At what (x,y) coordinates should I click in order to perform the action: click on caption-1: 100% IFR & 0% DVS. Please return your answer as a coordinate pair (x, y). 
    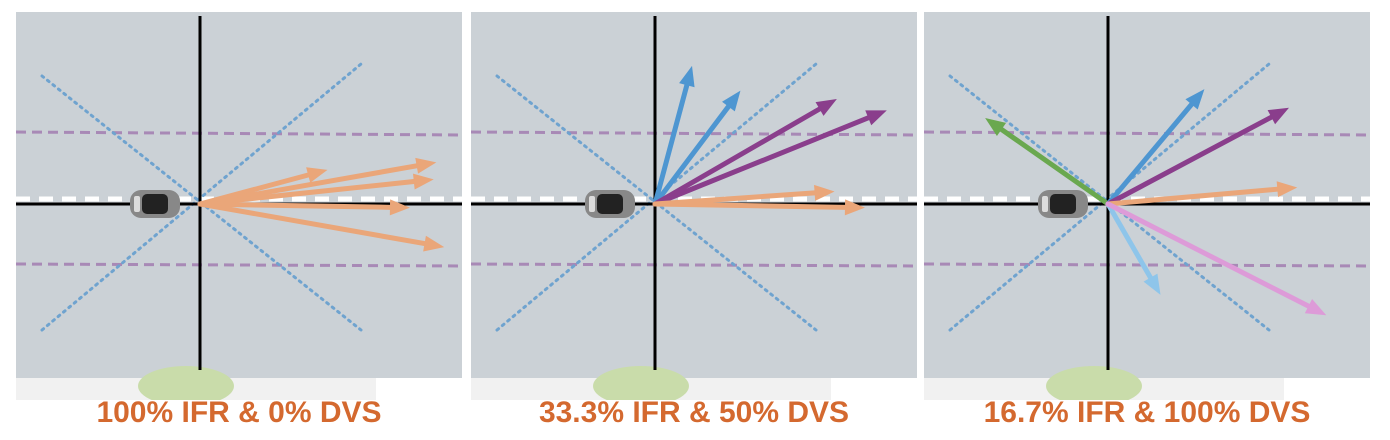
    Looking at the image, I should click on (239, 412).